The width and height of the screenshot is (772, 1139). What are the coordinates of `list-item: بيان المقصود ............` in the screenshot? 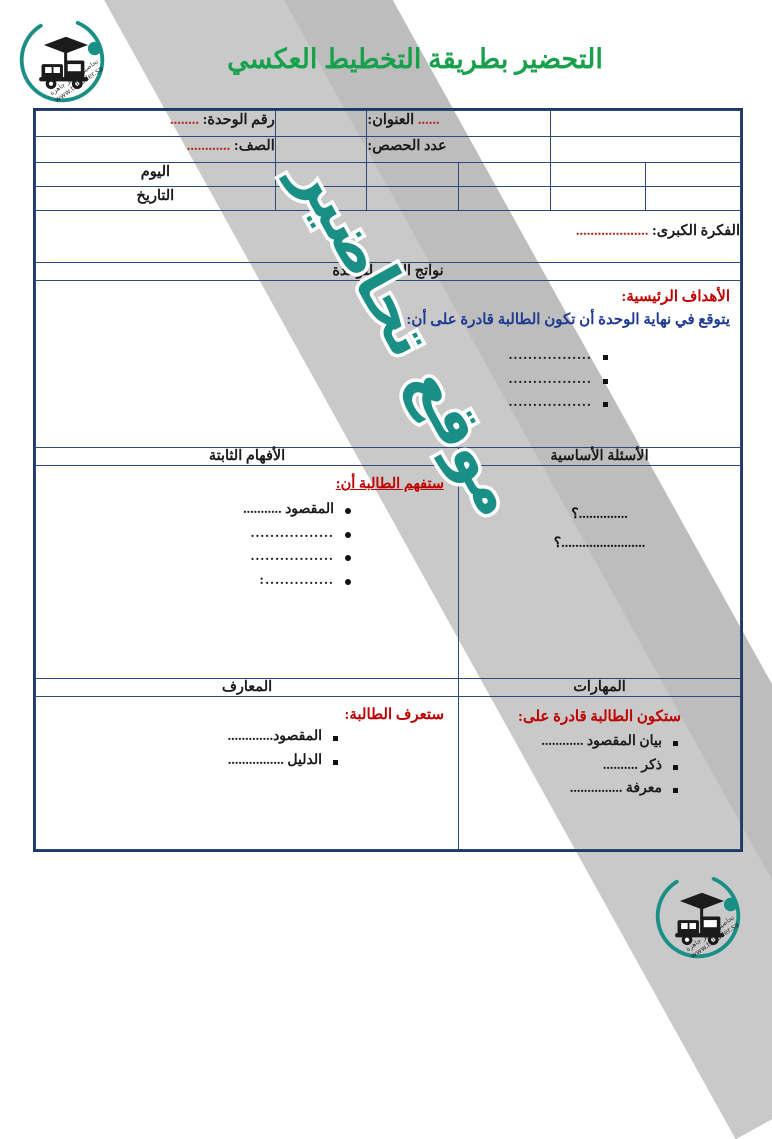 It's located at (576, 742).